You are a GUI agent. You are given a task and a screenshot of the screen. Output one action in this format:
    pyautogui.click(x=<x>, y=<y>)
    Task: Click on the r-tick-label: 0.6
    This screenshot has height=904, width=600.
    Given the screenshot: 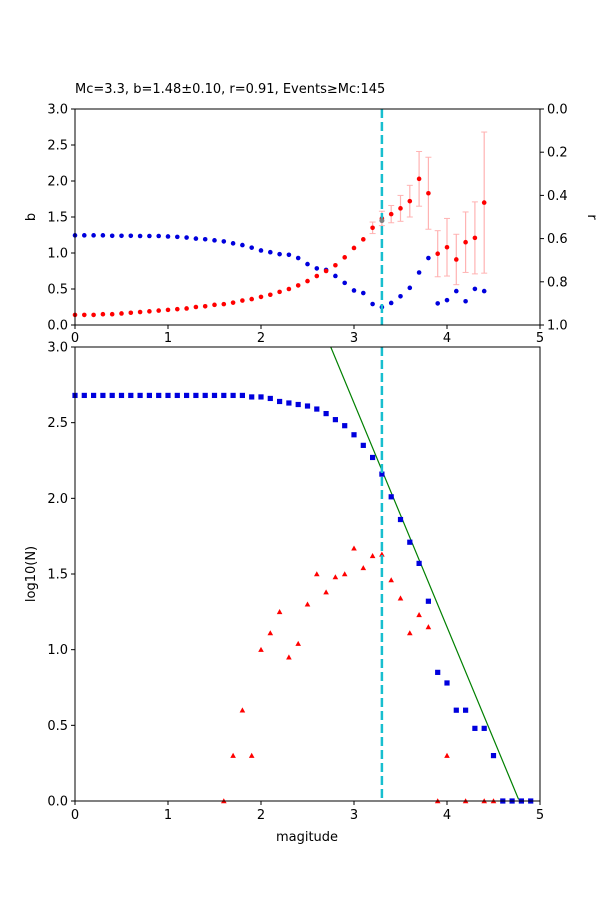 What is the action you would take?
    pyautogui.click(x=557, y=239)
    